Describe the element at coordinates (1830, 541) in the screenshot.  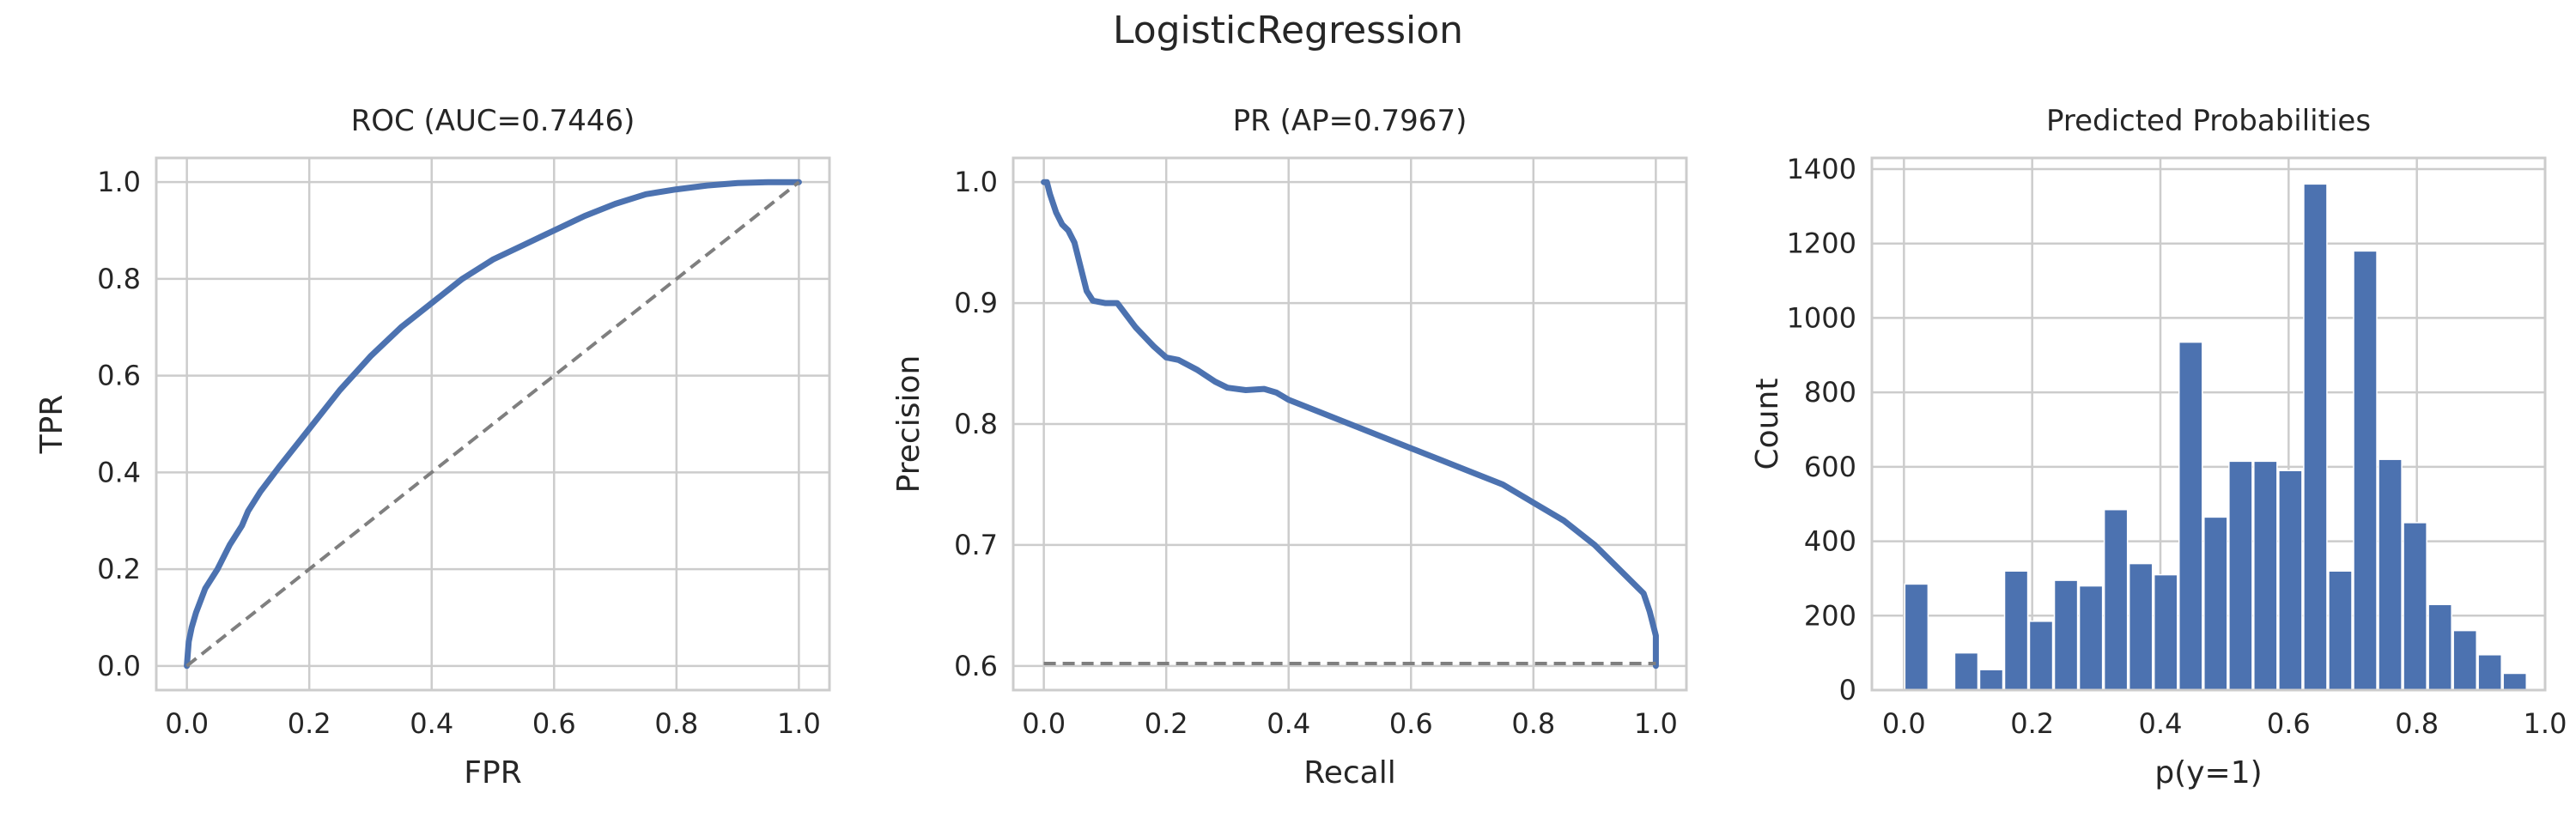
I see `y-tick-label: 400` at that location.